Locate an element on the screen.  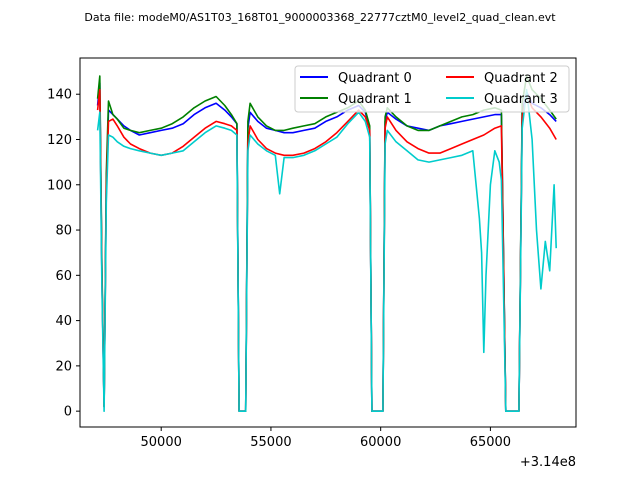
legend-label: Quadrant 0 is located at coordinates (375, 78).